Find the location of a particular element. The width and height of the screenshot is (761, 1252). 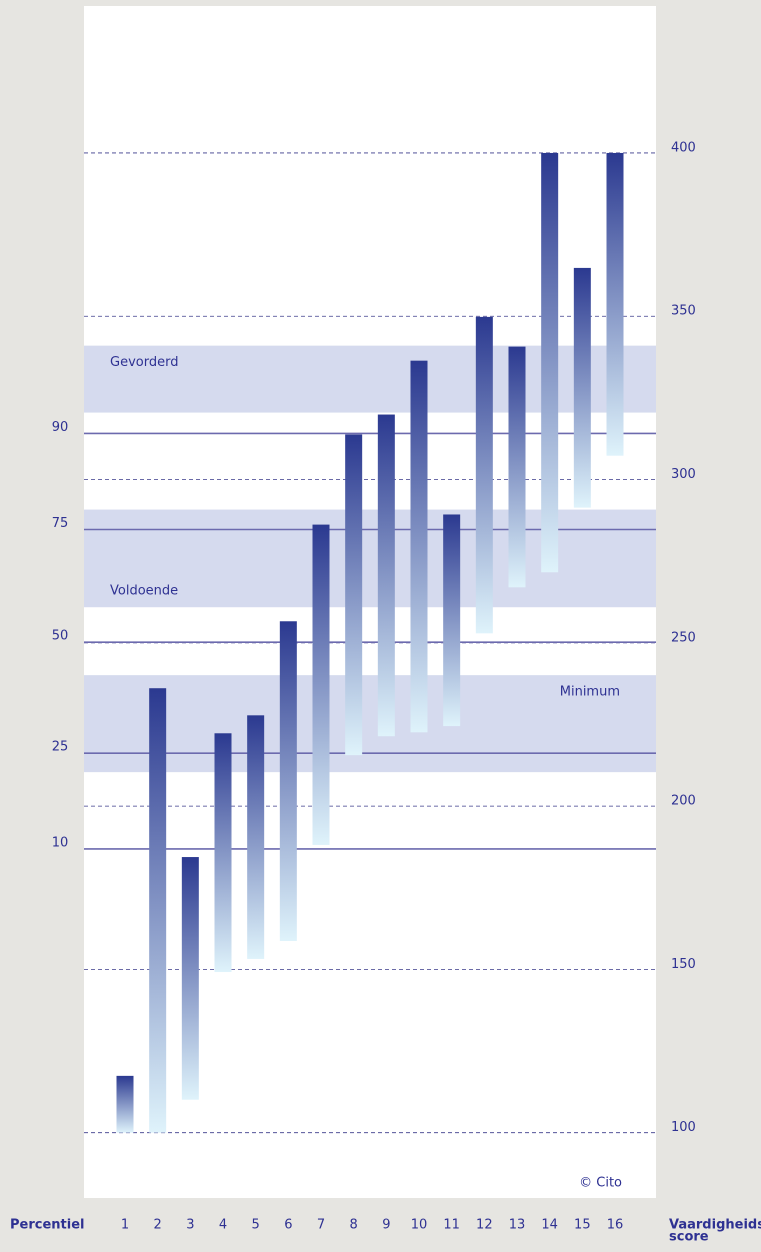

x-tick-label: 8 is located at coordinates (354, 1225).